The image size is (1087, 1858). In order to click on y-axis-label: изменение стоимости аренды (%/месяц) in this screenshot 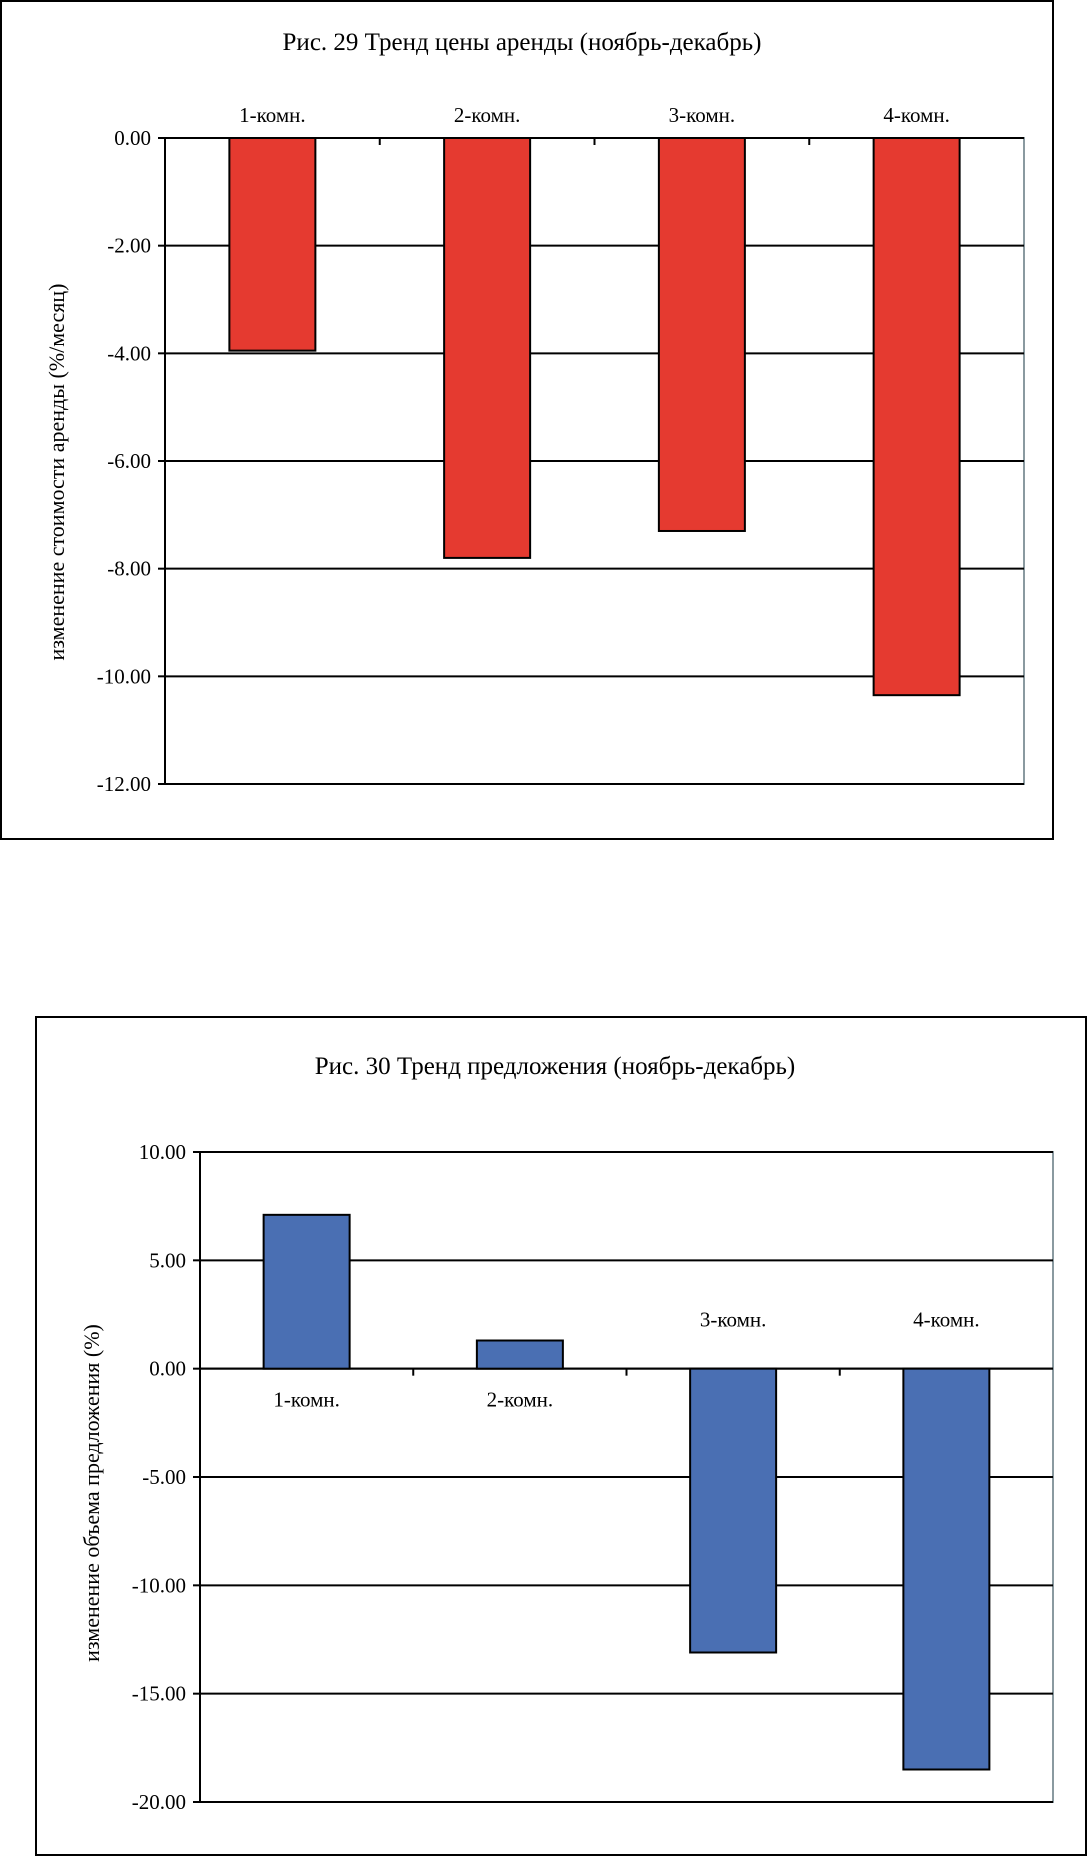, I will do `click(56, 472)`.